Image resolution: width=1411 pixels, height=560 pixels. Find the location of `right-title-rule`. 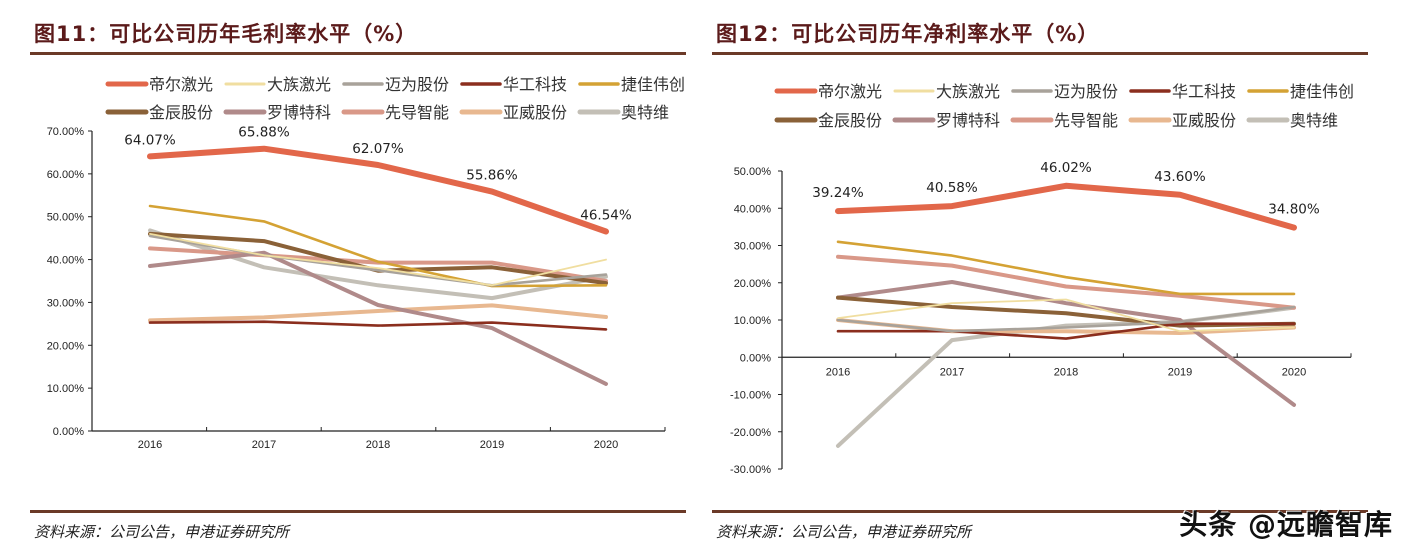

right-title-rule is located at coordinates (1040, 53).